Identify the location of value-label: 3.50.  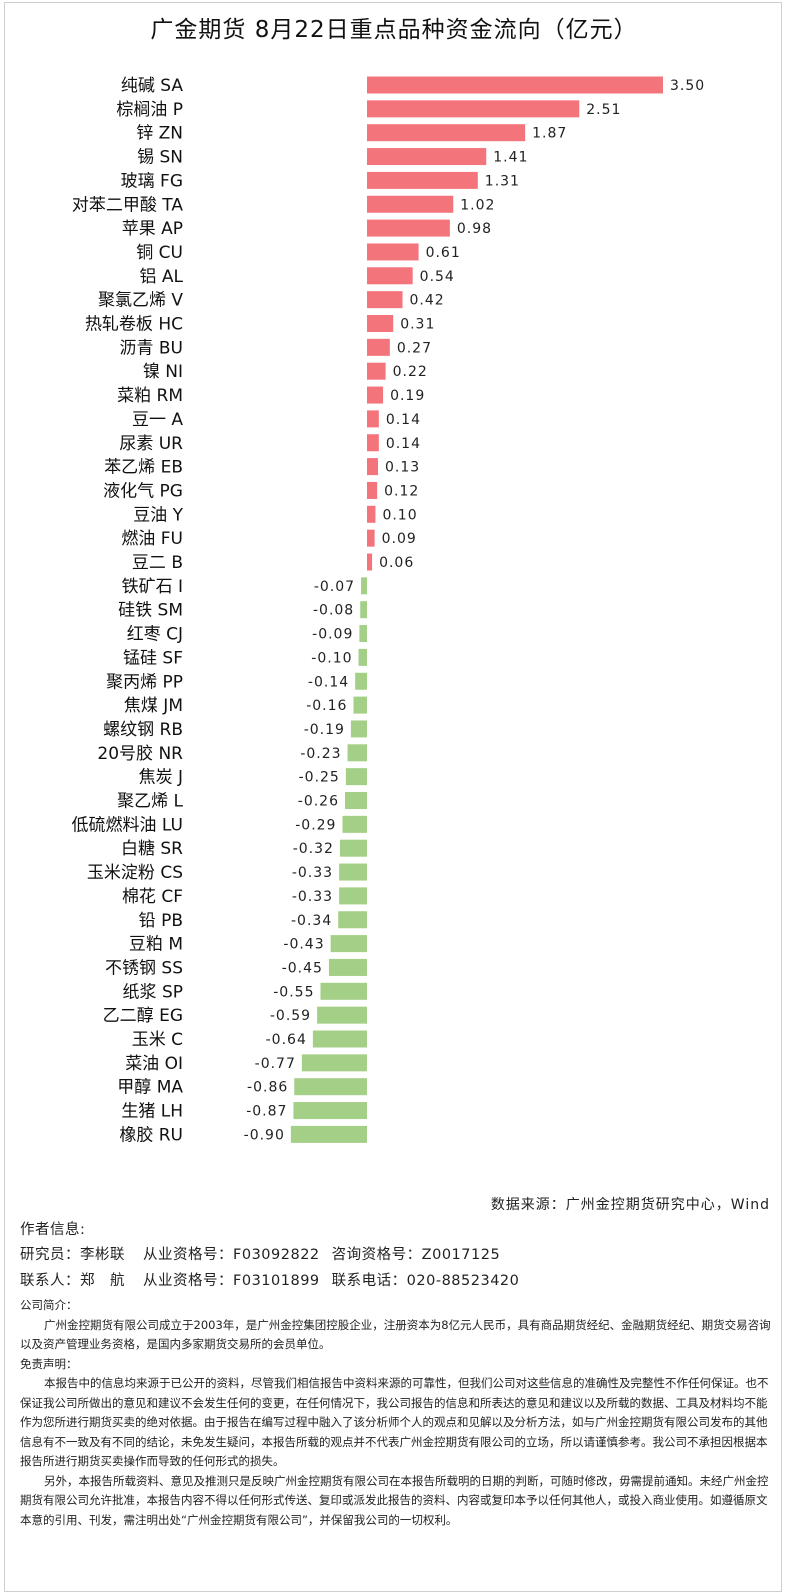
(687, 86).